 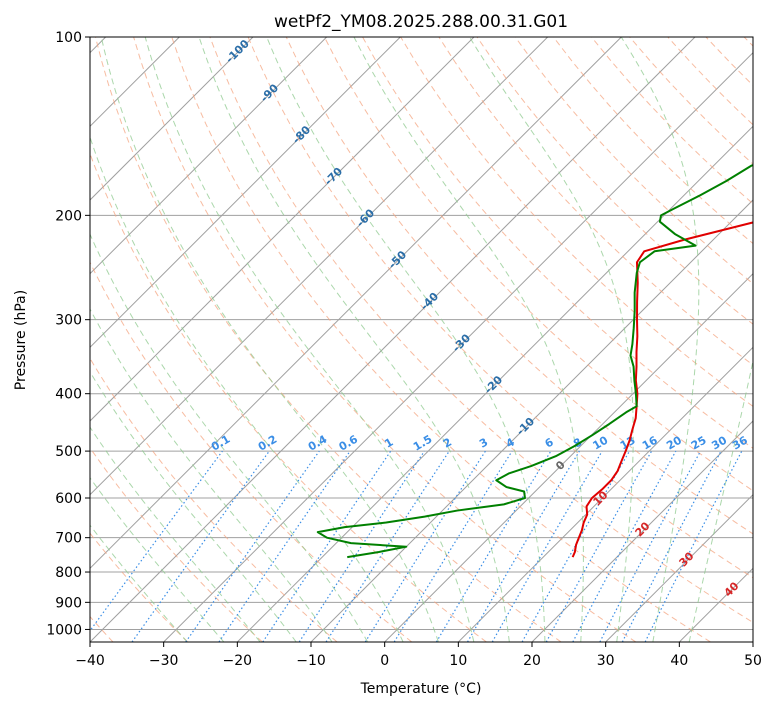 What do you see at coordinates (90, 661) in the screenshot?
I see `x-tick-label: −40` at bounding box center [90, 661].